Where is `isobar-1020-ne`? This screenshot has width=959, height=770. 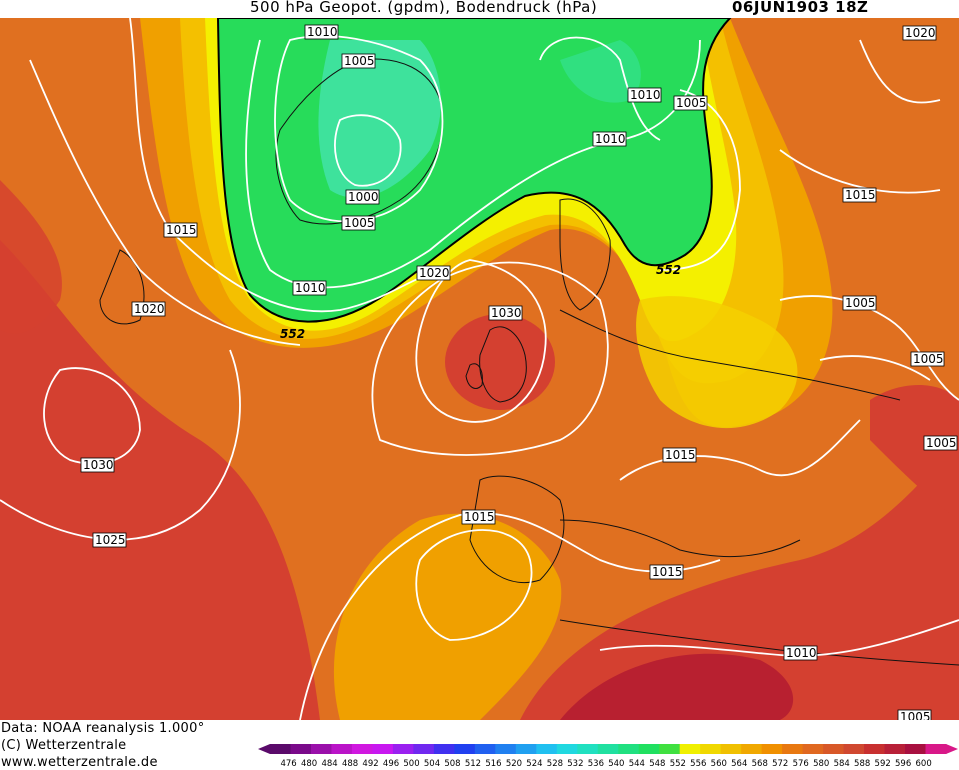 isobar-1020-ne is located at coordinates (900, 71).